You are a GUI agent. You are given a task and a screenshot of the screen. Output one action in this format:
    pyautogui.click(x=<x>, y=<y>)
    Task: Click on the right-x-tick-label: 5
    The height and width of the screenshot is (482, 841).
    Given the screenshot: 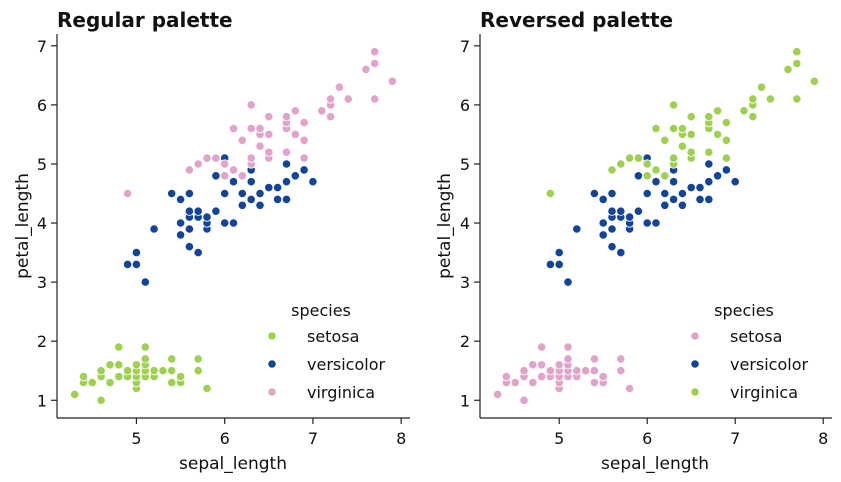 What is the action you would take?
    pyautogui.click(x=559, y=438)
    